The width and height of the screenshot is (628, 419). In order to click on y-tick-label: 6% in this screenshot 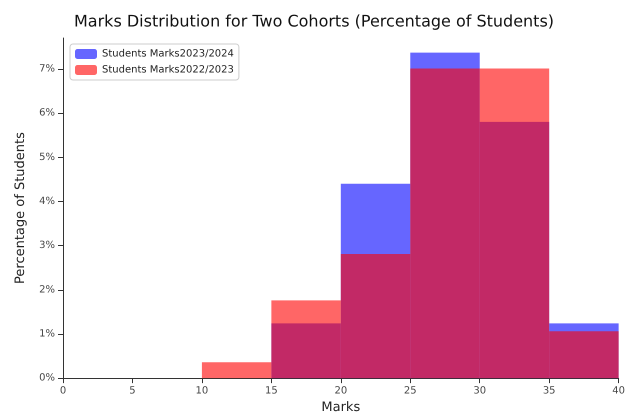, I will do `click(47, 113)`.